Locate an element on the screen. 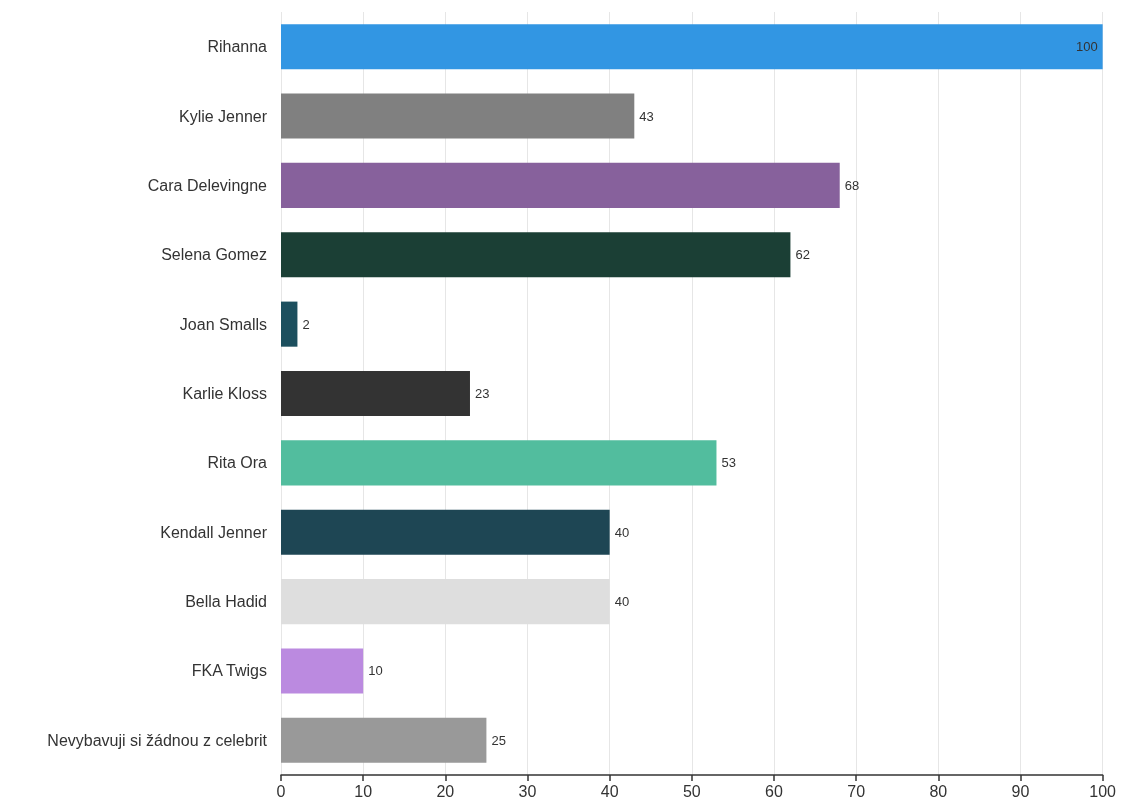  data-label: 68 is located at coordinates (852, 185).